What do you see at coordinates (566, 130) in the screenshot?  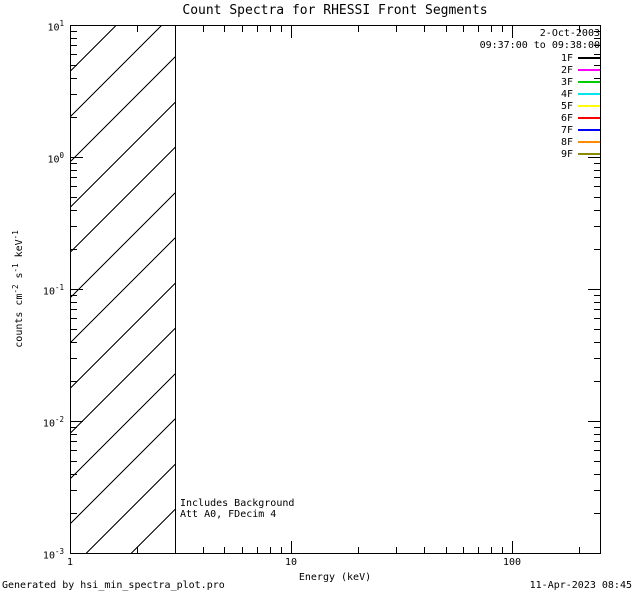 I see `legend-entry-label: 7F` at bounding box center [566, 130].